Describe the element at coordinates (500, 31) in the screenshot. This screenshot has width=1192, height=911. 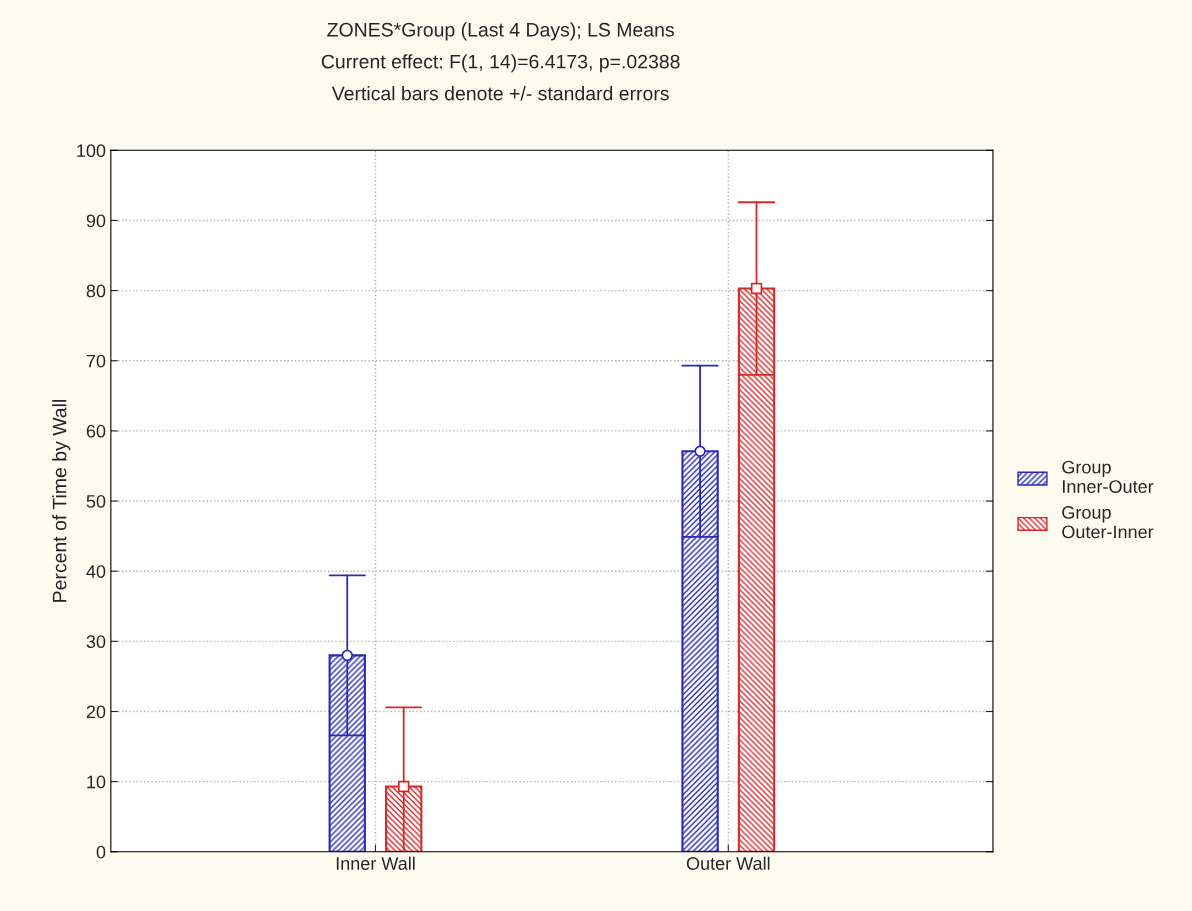
I see `chart-title: ZONES*Group (Last 4 Days); LS Means` at that location.